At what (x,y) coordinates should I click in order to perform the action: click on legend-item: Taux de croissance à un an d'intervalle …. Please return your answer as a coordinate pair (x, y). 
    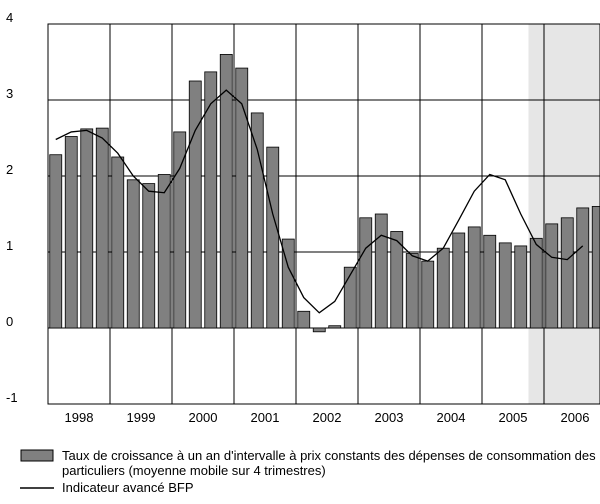
    Looking at the image, I should click on (309, 463).